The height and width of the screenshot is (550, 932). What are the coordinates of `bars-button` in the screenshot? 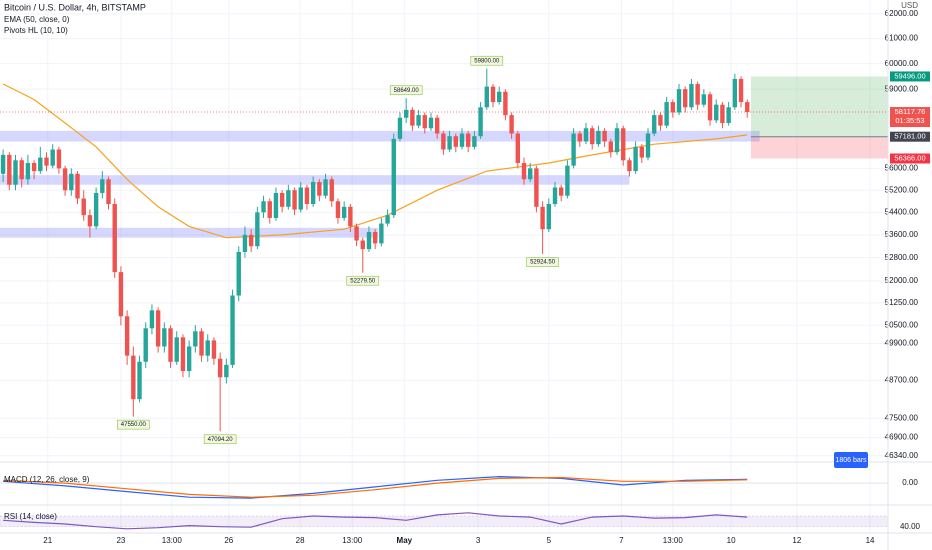 It's located at (851, 460).